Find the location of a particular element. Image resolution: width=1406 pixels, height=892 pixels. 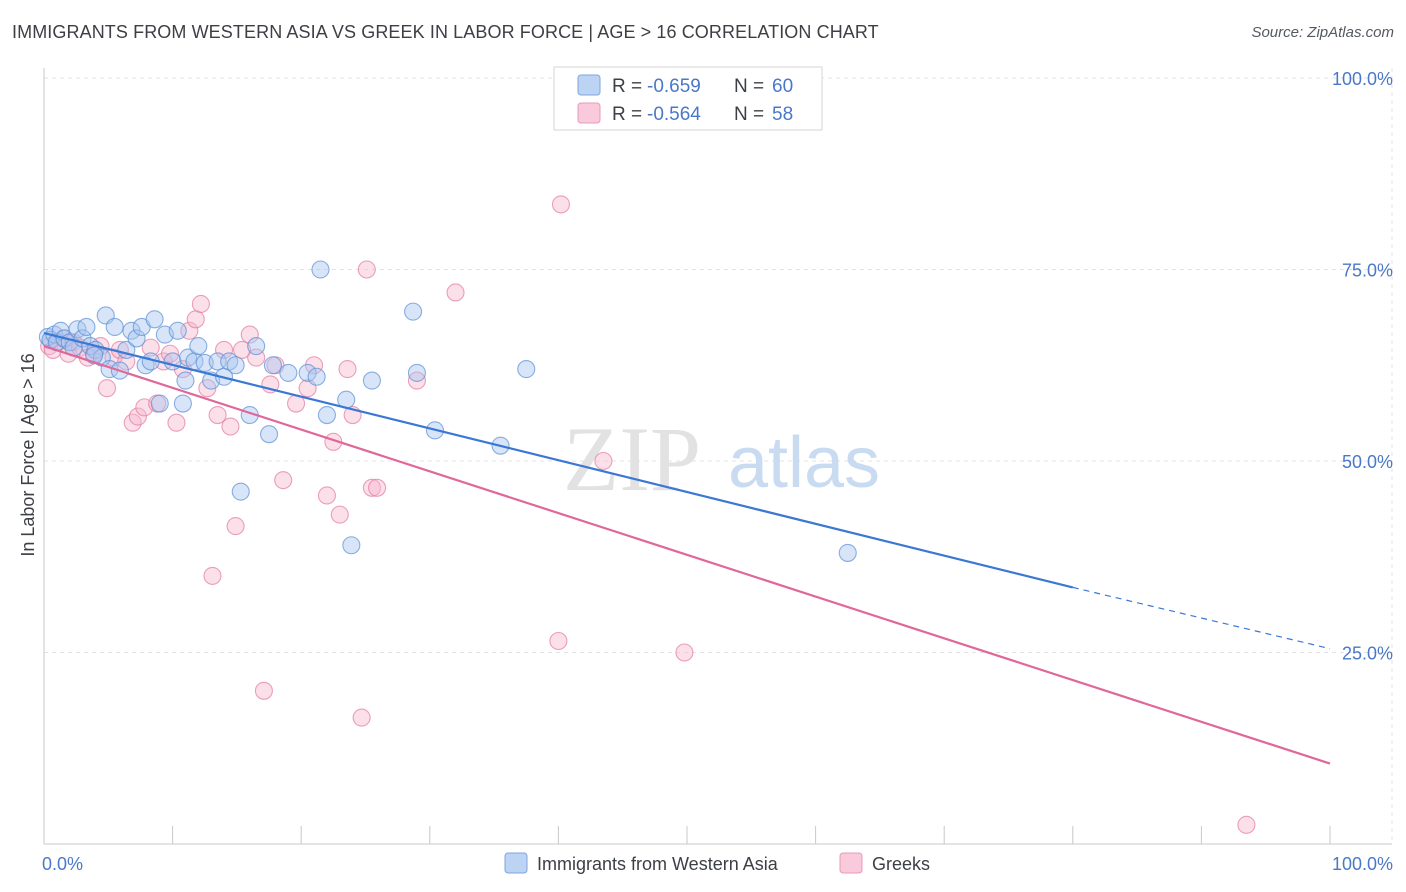

watermark-atlas: atlas is located at coordinates (804, 463).